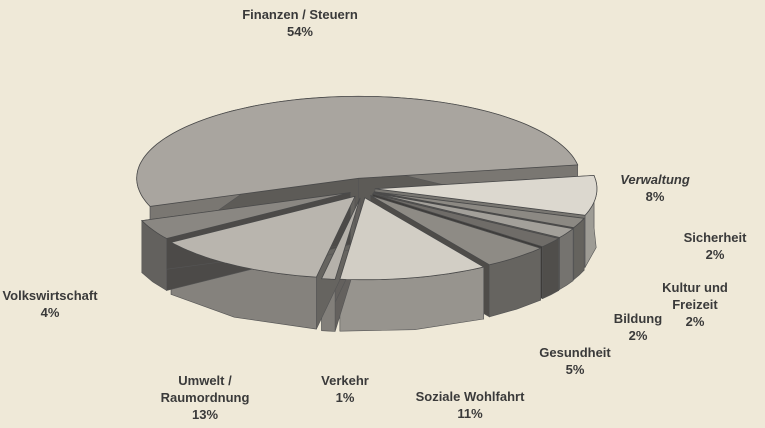 Image resolution: width=765 pixels, height=428 pixels. What do you see at coordinates (638, 318) in the screenshot?
I see `category-name: Bildung` at bounding box center [638, 318].